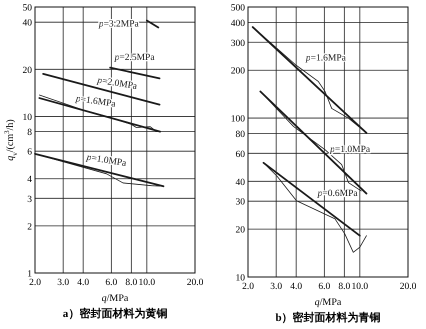 The width and height of the screenshot is (426, 329). Describe the element at coordinates (238, 23) in the screenshot. I see `y-tick-label: 400` at that location.